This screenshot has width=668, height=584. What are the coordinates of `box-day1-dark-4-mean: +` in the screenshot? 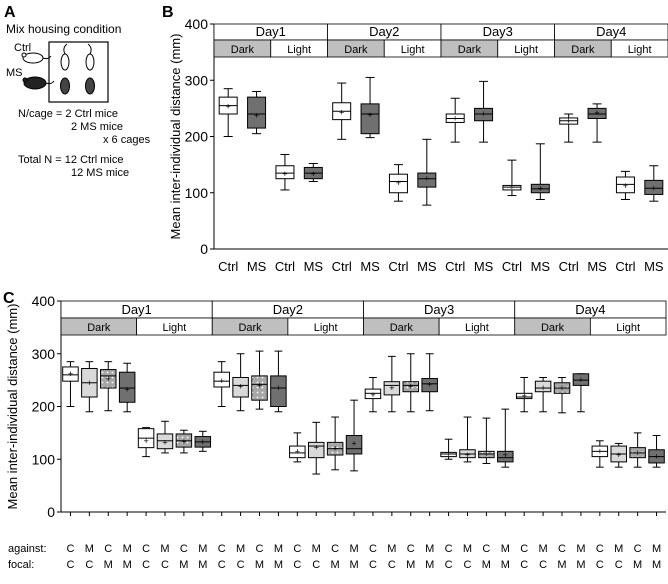 It's located at (127, 390).